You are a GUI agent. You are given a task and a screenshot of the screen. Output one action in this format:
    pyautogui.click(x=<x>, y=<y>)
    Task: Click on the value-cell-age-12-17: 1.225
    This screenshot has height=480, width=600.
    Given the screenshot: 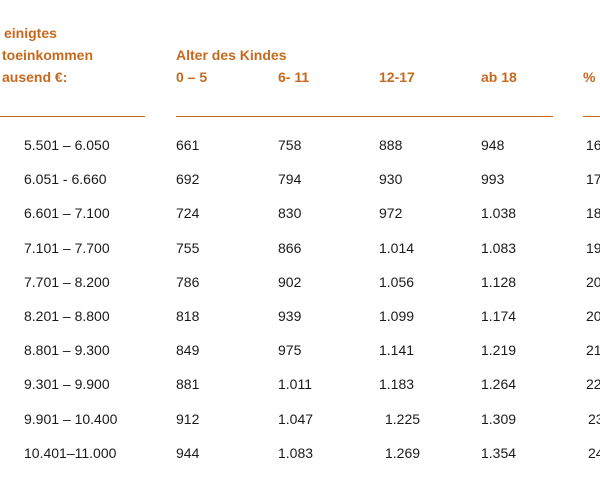 What is the action you would take?
    pyautogui.click(x=403, y=419)
    